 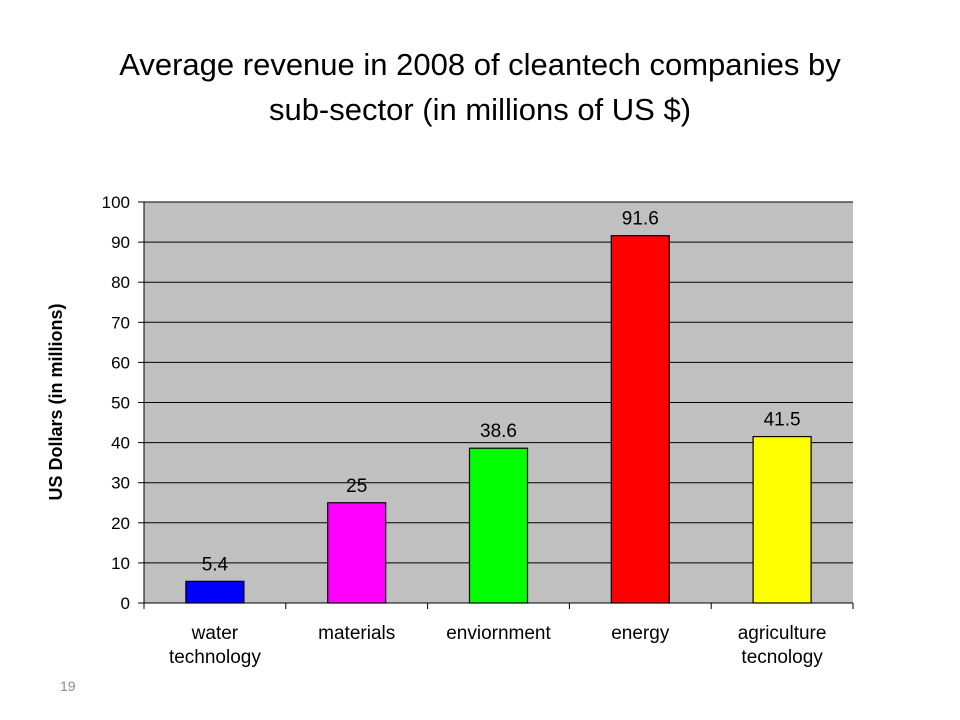 What do you see at coordinates (640, 219) in the screenshot?
I see `data-label: 91.6` at bounding box center [640, 219].